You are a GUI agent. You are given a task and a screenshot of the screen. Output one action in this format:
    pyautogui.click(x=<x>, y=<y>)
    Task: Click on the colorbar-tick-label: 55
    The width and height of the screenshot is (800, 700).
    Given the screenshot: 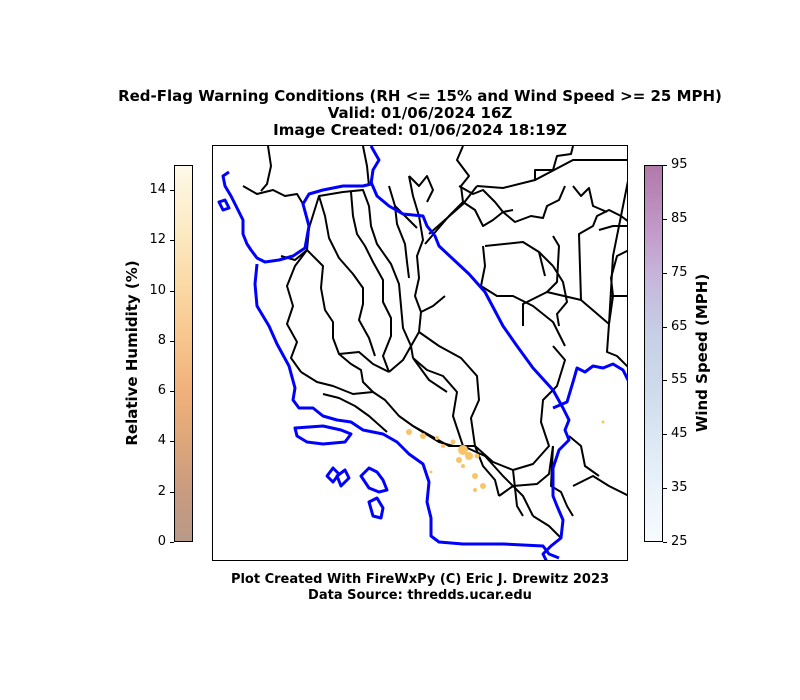 What is the action you would take?
    pyautogui.click(x=679, y=379)
    